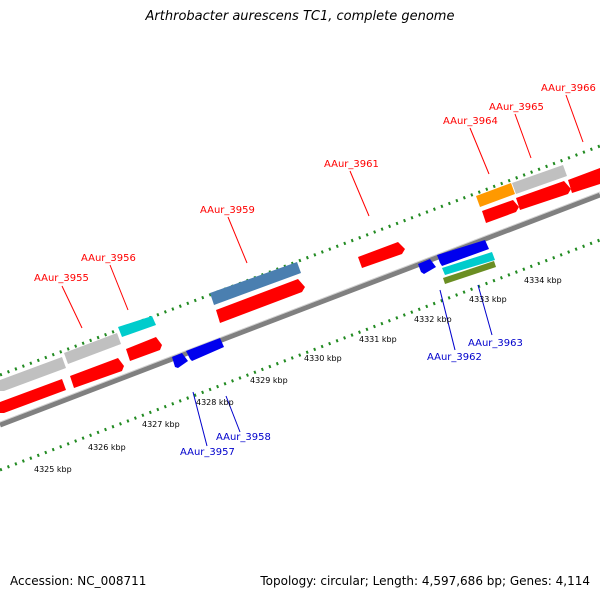 The image size is (600, 600). What do you see at coordinates (243, 437) in the screenshot?
I see `gene-label: AAur_3958` at bounding box center [243, 437].